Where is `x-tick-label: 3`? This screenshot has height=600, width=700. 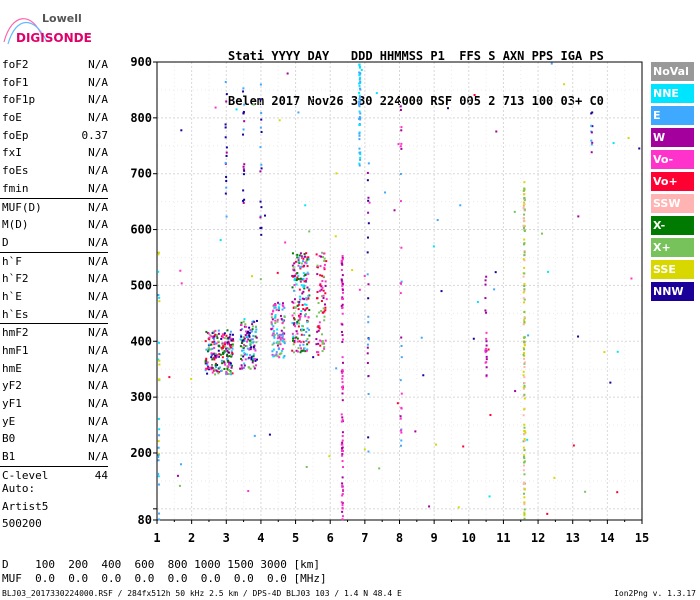 x-tick-label: 3 is located at coordinates (226, 538).